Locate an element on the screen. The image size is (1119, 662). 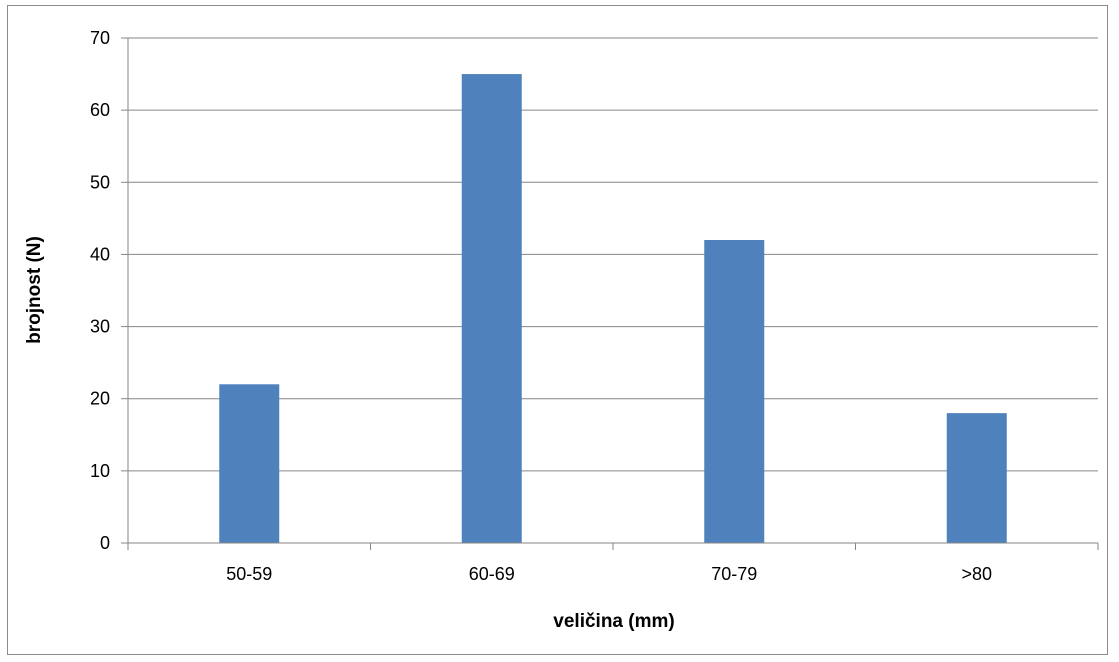
y-tick-labels: 0 10 20 30 40 50 60 70 is located at coordinates (100, 290).